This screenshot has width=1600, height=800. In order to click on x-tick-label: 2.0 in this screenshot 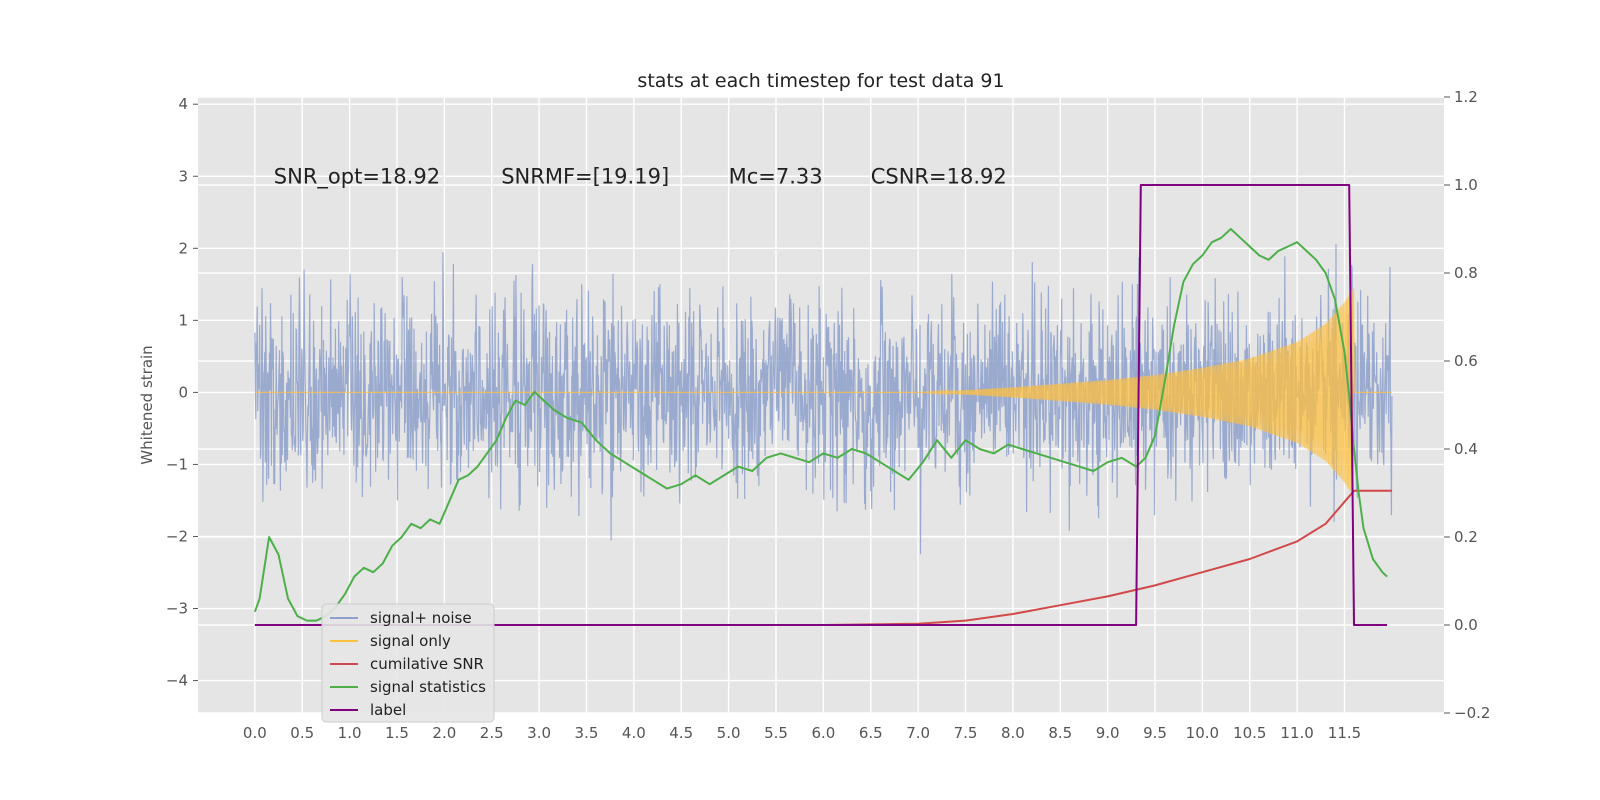, I will do `click(444, 733)`.